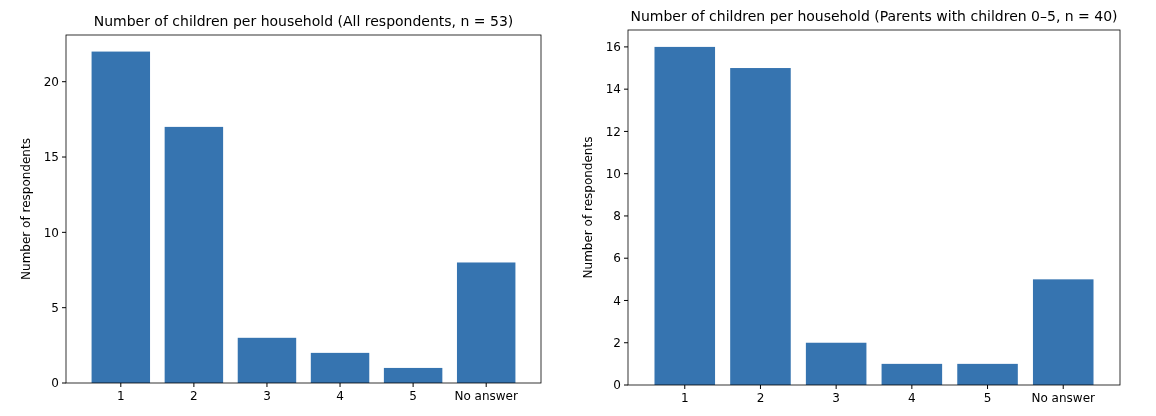 The image size is (1156, 416). What do you see at coordinates (613, 89) in the screenshot?
I see `y-tick-label: 14` at bounding box center [613, 89].